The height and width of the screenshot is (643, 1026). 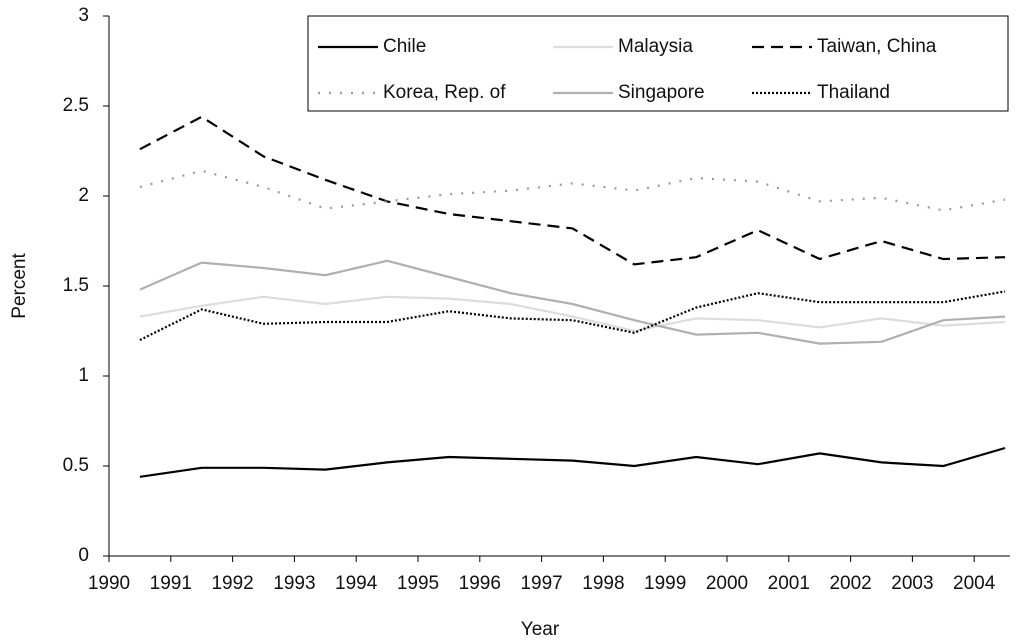 What do you see at coordinates (540, 629) in the screenshot?
I see `x-axis-title: Year` at bounding box center [540, 629].